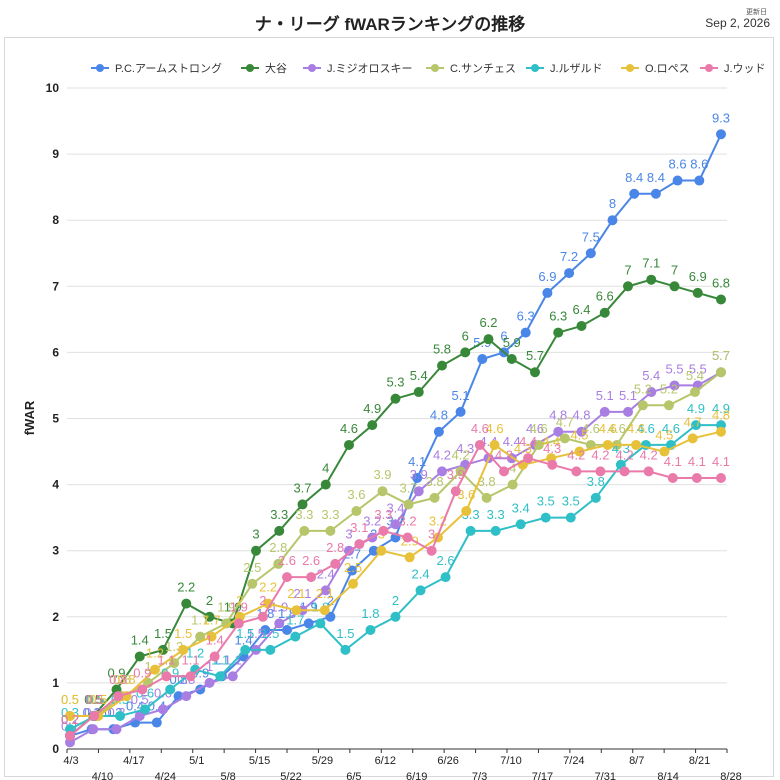 The height and width of the screenshot is (780, 780). What do you see at coordinates (564, 68) in the screenshot?
I see `legend-item: J.ルザルド` at bounding box center [564, 68].